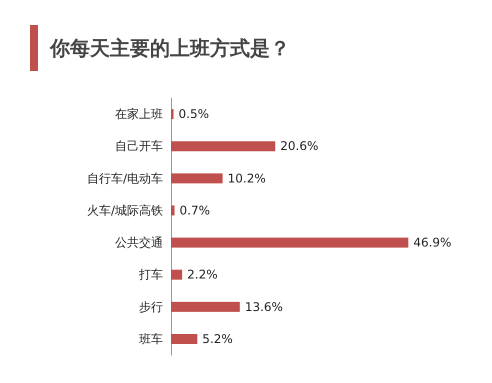  What do you see at coordinates (150, 275) in the screenshot?
I see `y-tick-label: 打车` at bounding box center [150, 275].